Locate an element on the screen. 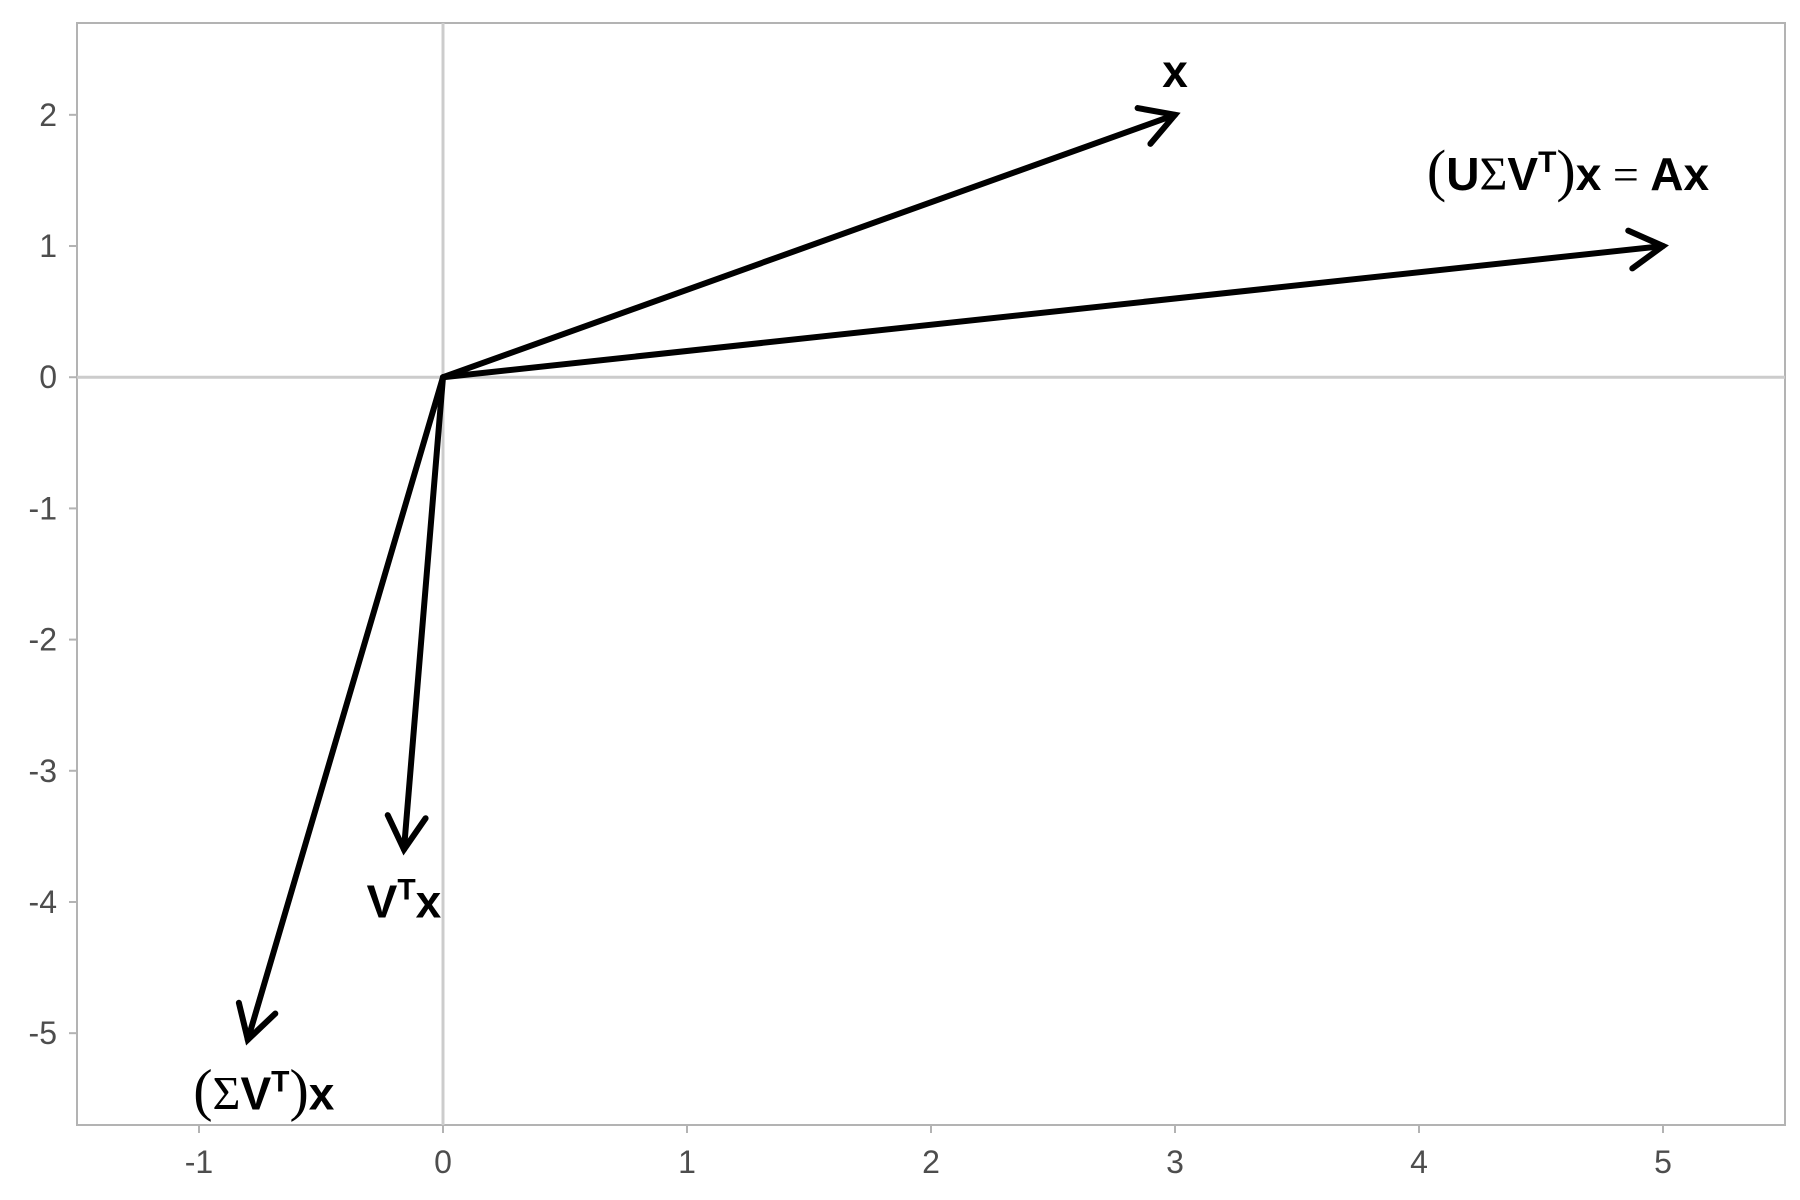 This screenshot has height=1200, width=1800. vector-svt-x is located at coordinates (340, 710).